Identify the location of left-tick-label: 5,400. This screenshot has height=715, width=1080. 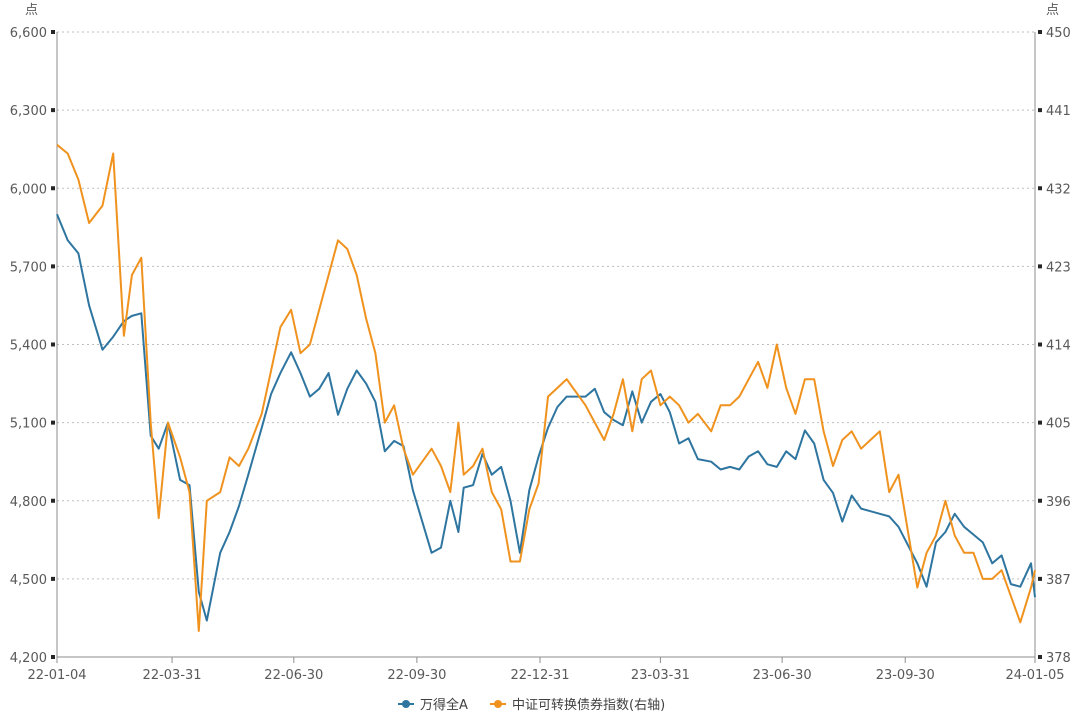
(28, 346).